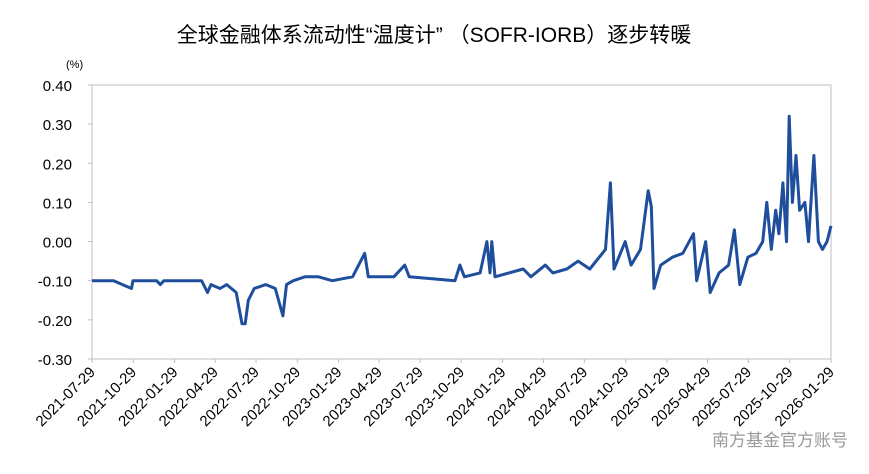 This screenshot has height=474, width=869. Describe the element at coordinates (57, 86) in the screenshot. I see `y-tick-label: 0.40` at that location.